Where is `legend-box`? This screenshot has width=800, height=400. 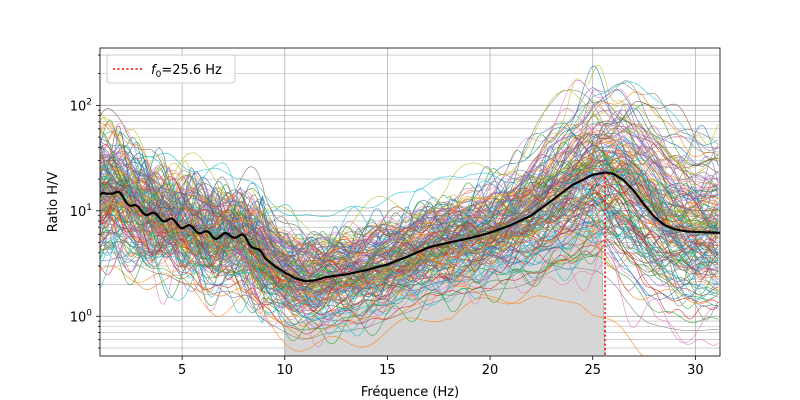
legend-box is located at coordinates (171, 69).